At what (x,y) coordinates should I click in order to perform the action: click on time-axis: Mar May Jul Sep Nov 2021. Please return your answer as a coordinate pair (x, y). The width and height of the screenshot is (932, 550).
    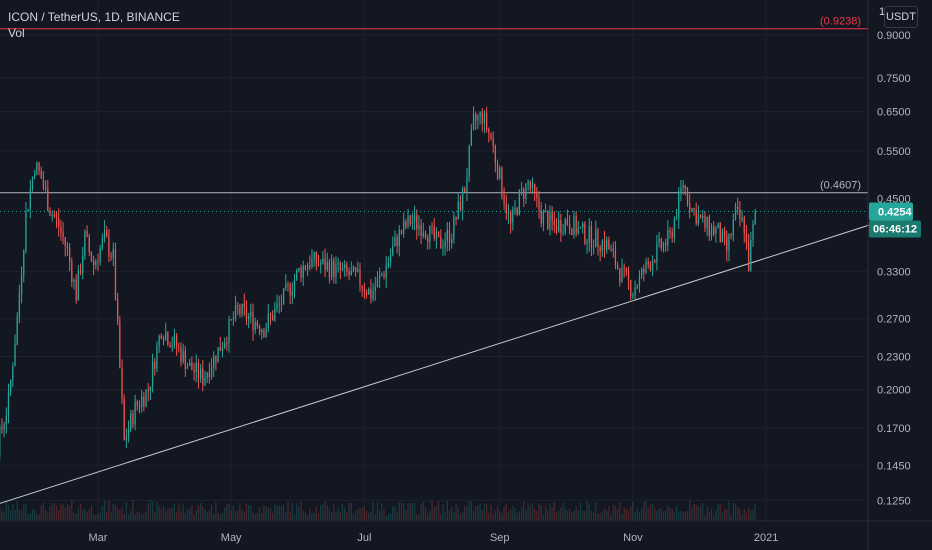
    Looking at the image, I should click on (434, 538).